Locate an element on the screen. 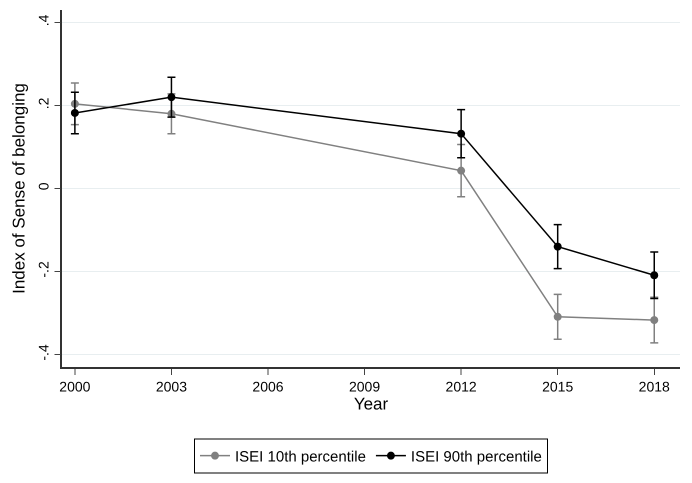 The height and width of the screenshot is (483, 692). x-tick-label: 2015 is located at coordinates (558, 386).